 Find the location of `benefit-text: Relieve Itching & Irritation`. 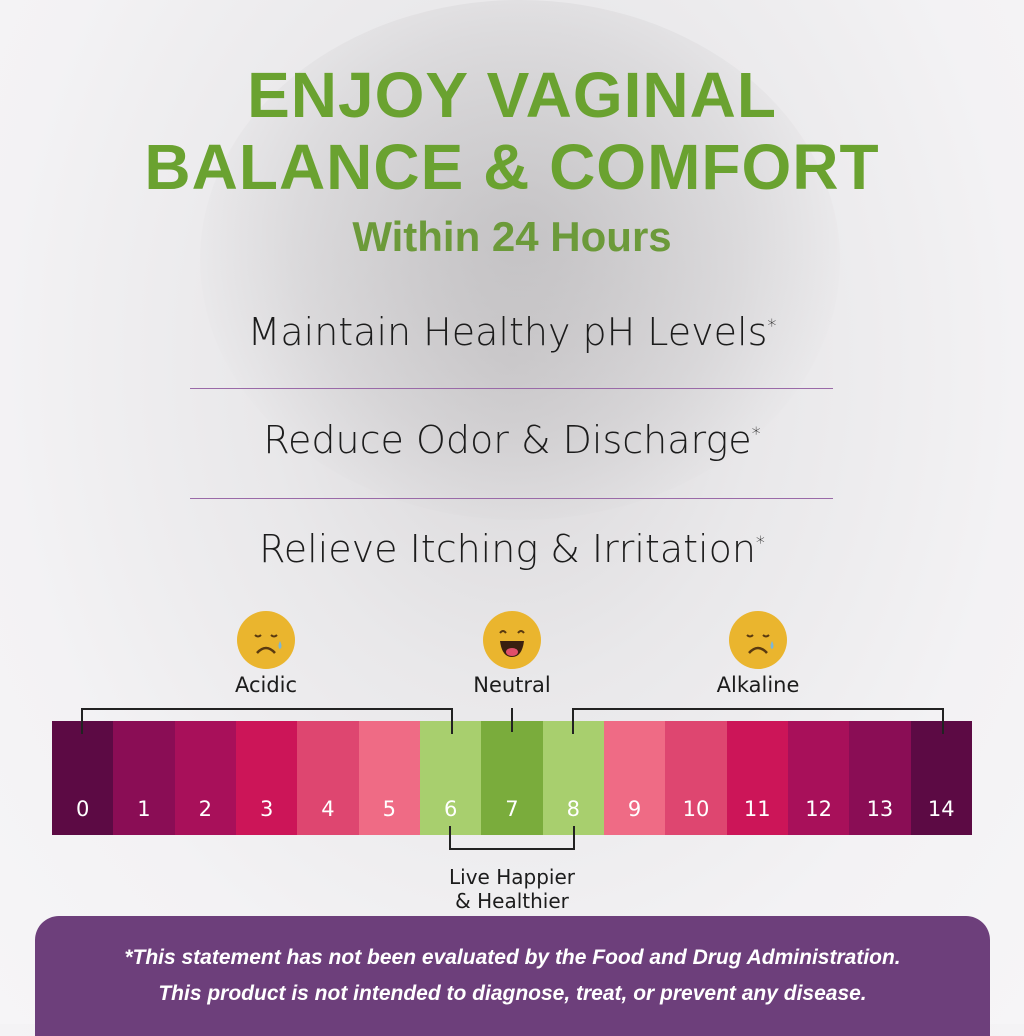

benefit-text: Relieve Itching & Irritation is located at coordinates (507, 549).